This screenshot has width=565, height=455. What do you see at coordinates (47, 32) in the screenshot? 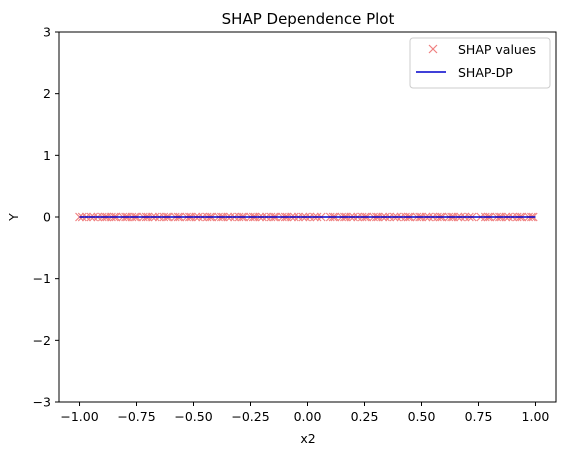
I see `y-tick-label: 3` at bounding box center [47, 32].